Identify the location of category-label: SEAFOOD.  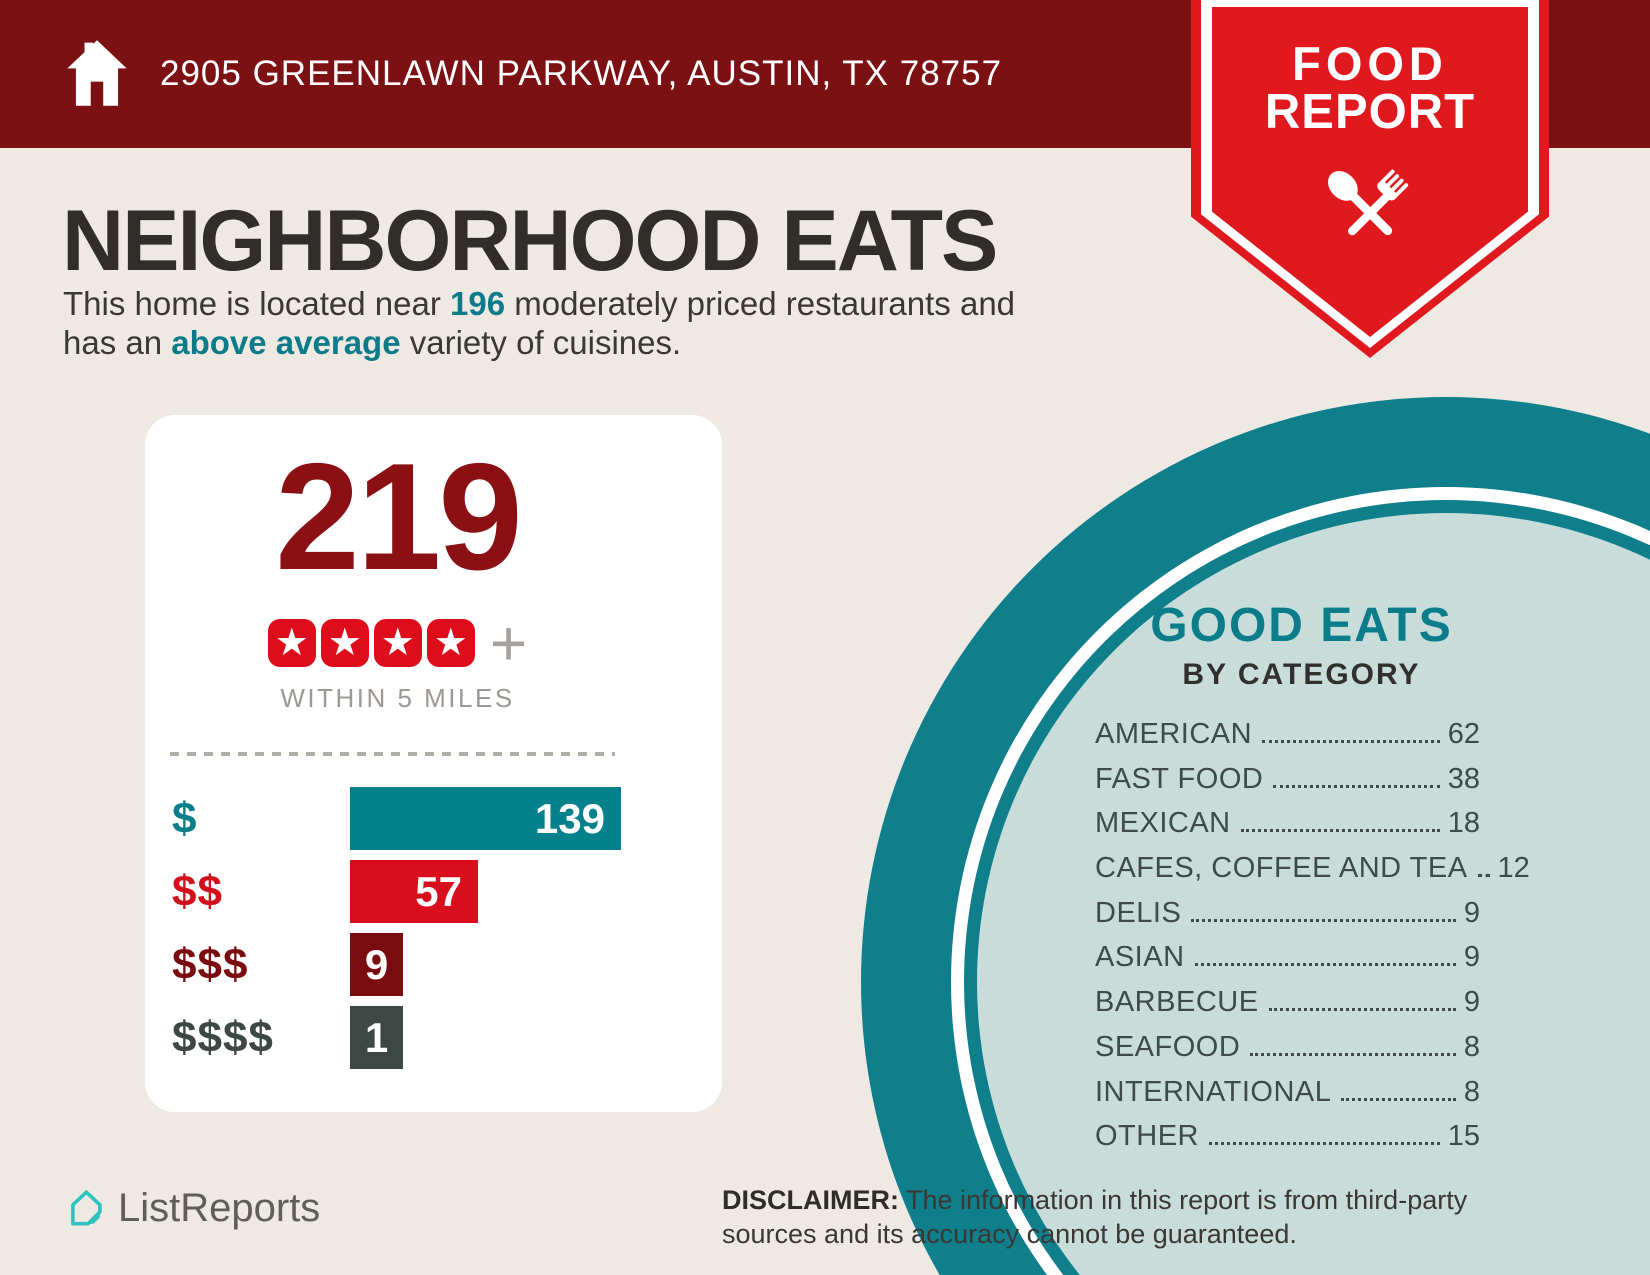
(1168, 1046).